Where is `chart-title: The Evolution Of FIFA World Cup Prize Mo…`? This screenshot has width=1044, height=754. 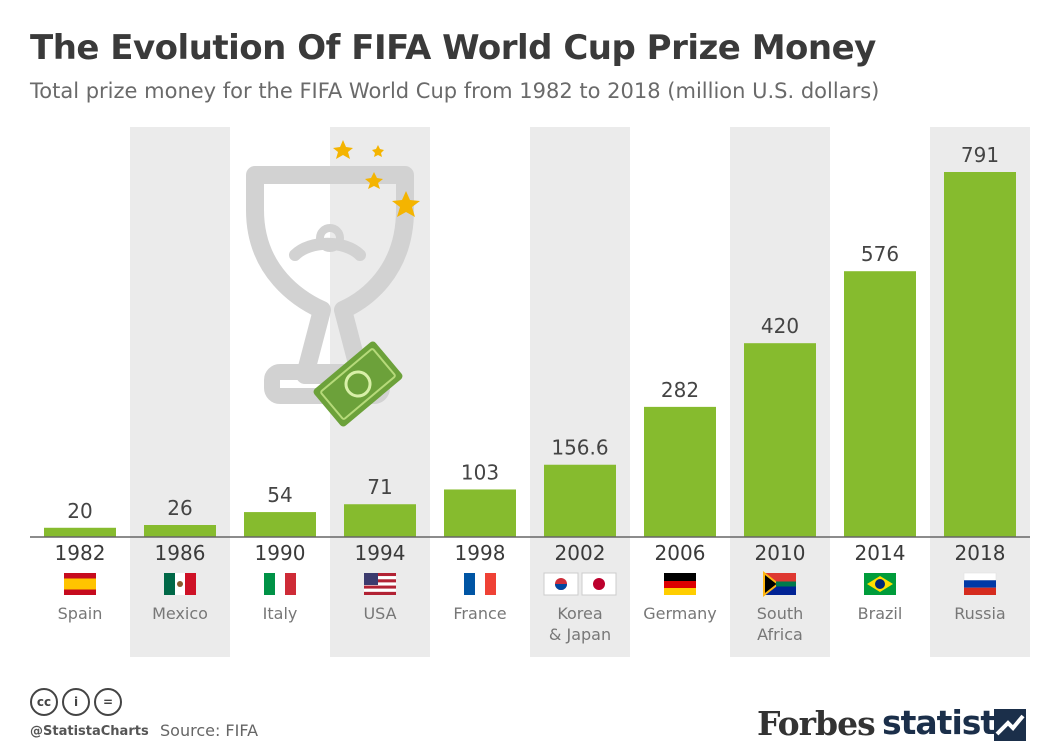
chart-title: The Evolution Of FIFA World Cup Prize Mo… is located at coordinates (453, 48).